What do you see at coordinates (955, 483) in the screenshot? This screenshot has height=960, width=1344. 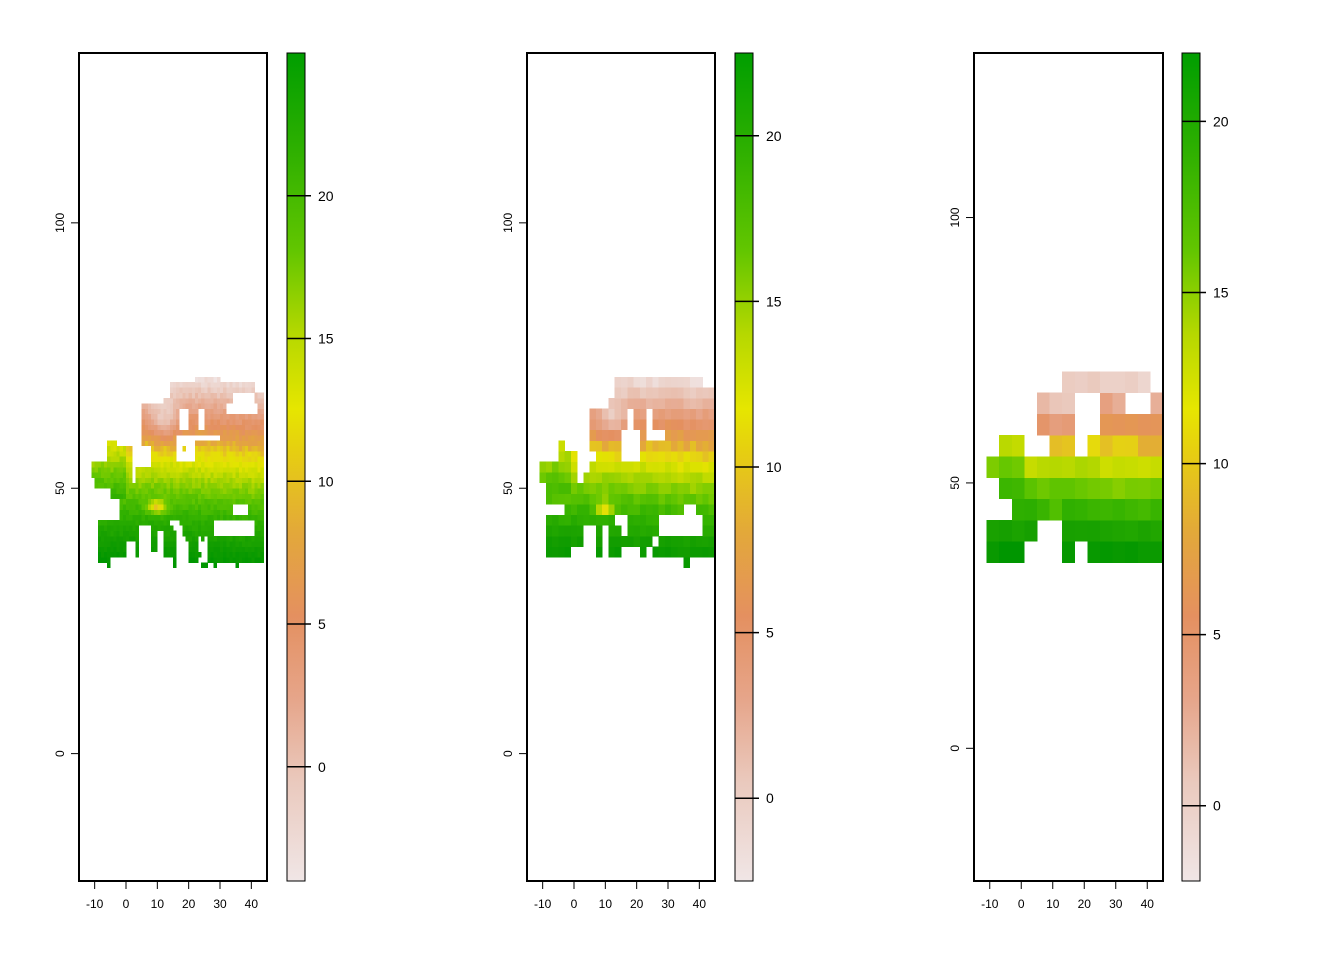 I see `y-tick-label: 50` at bounding box center [955, 483].